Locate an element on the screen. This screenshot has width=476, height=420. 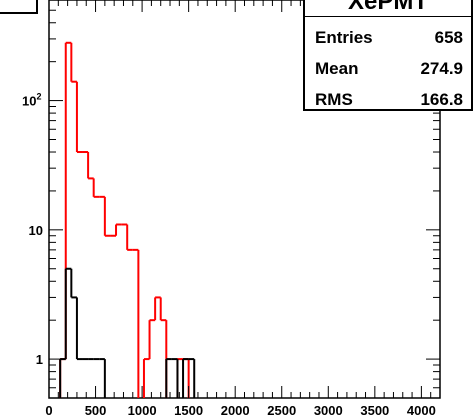
stats-entries-value: 658 is located at coordinates (448, 37).